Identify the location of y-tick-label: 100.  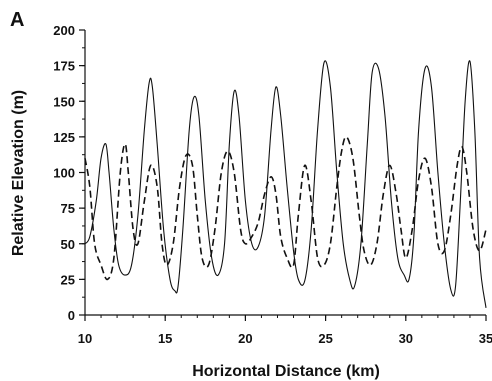
(64, 173).